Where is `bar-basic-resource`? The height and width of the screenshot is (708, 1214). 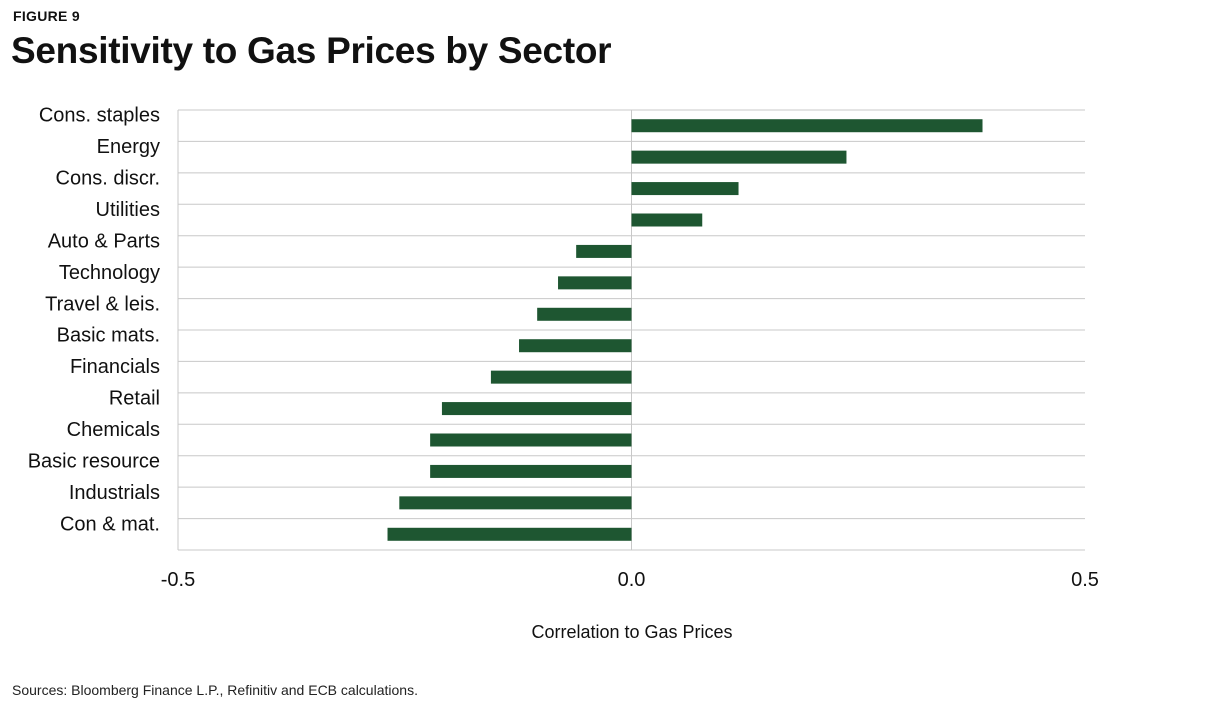 bar-basic-resource is located at coordinates (531, 471).